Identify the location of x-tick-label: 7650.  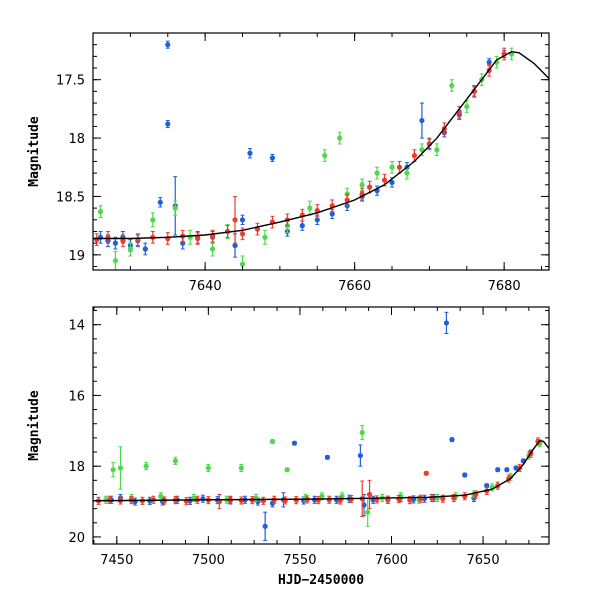
(483, 560).